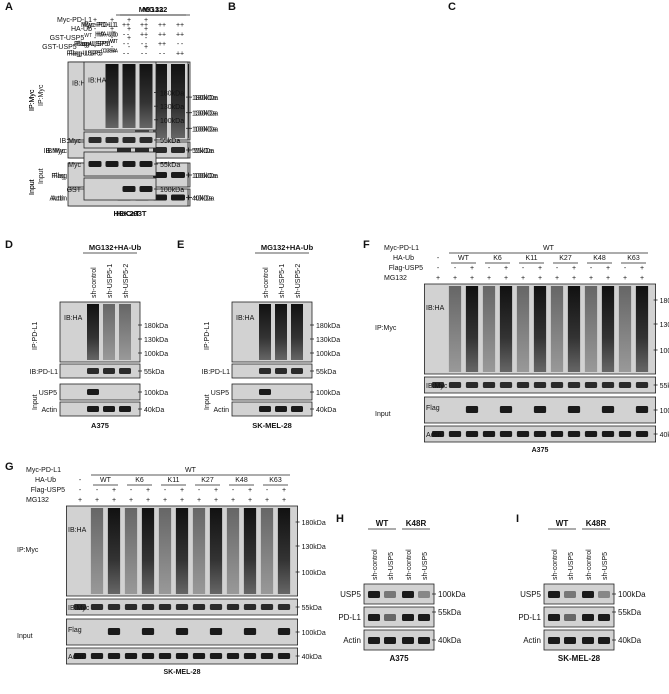  Describe the element at coordinates (425, 566) in the screenshot. I see `lane-label: sh-USP5` at that location.